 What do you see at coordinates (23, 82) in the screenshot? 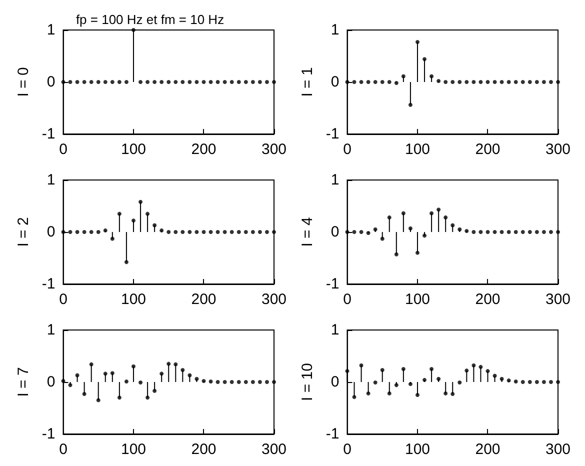
I see `y-axis-title: I = 0` at bounding box center [23, 82].